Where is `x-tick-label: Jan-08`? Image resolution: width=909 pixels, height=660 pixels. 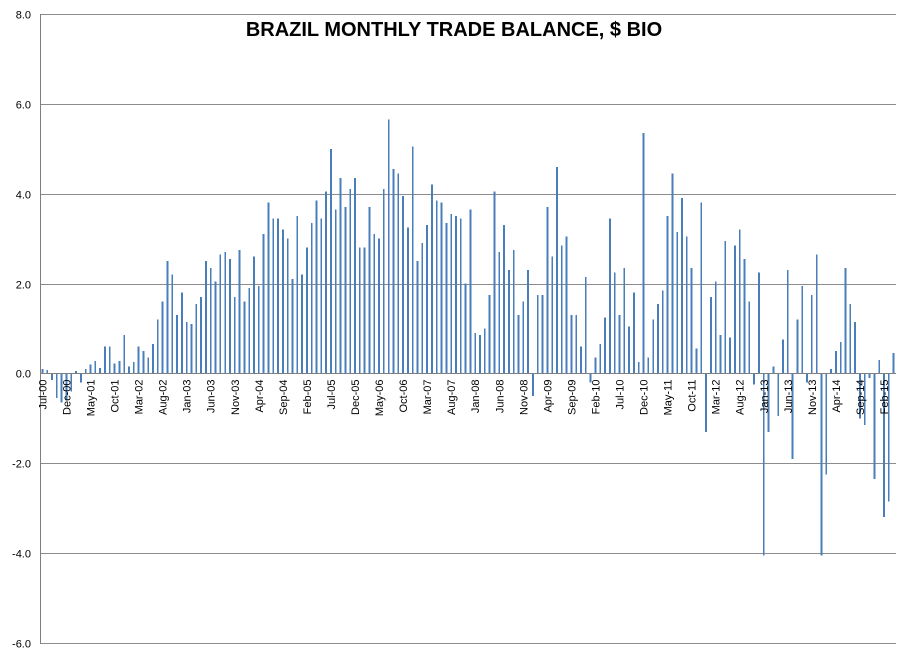
x-tick-label: Jan-08 is located at coordinates (476, 396).